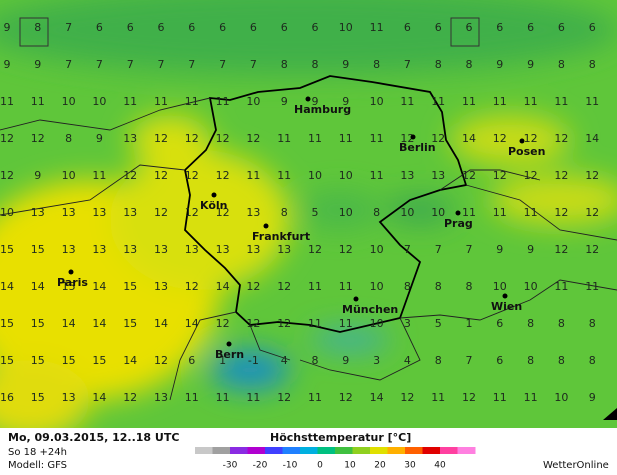 This screenshot has height=475, width=617. Describe the element at coordinates (322, 109) in the screenshot. I see `city-label: Hamburg` at that location.